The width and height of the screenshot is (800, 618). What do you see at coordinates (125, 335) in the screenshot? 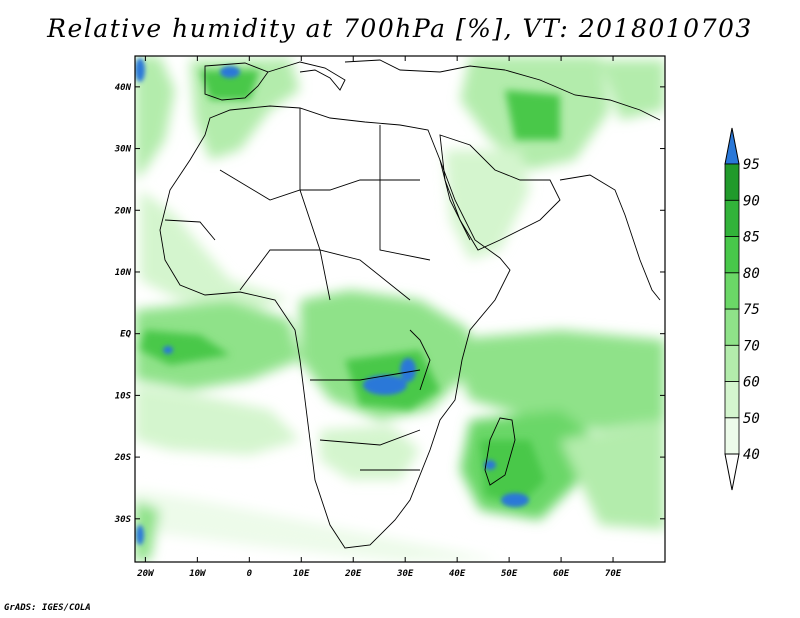
I see `lat-tick-label: EQ` at bounding box center [125, 335].